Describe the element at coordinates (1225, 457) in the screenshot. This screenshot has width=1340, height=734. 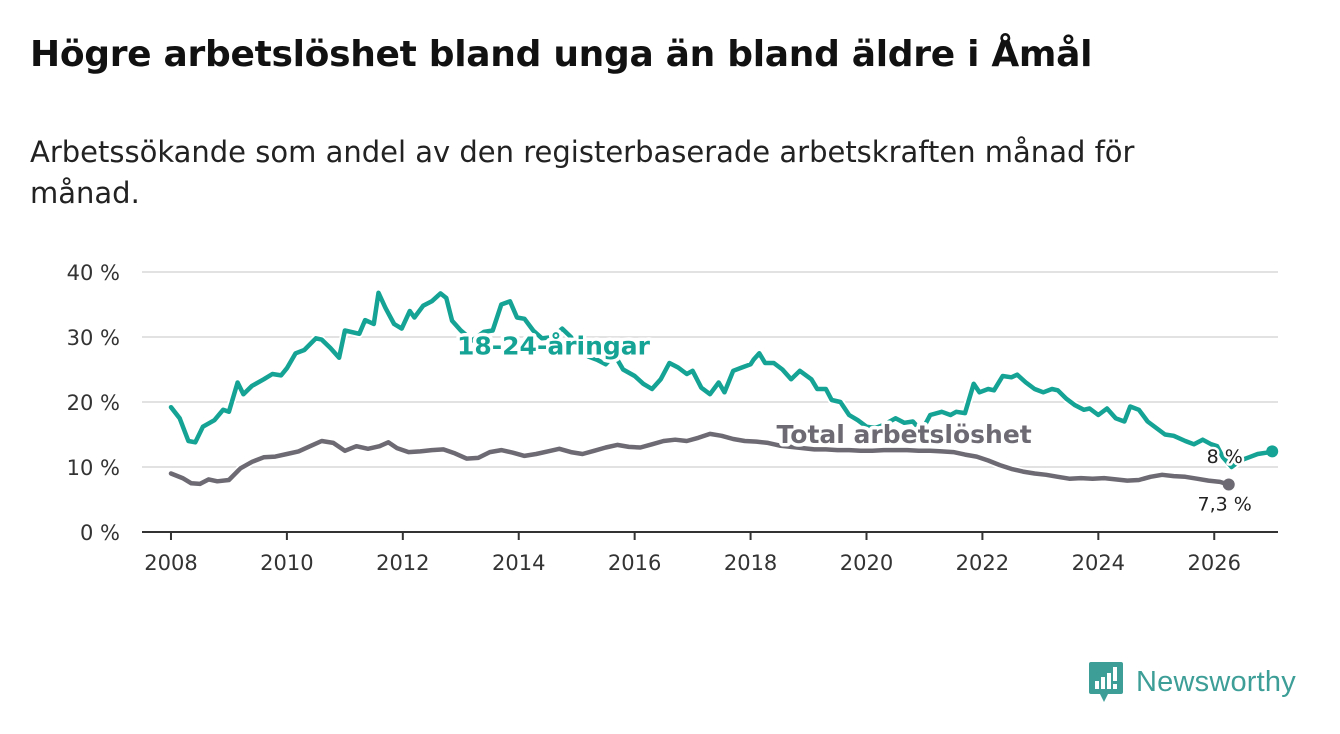
I see `series-end-label: 8 %` at that location.